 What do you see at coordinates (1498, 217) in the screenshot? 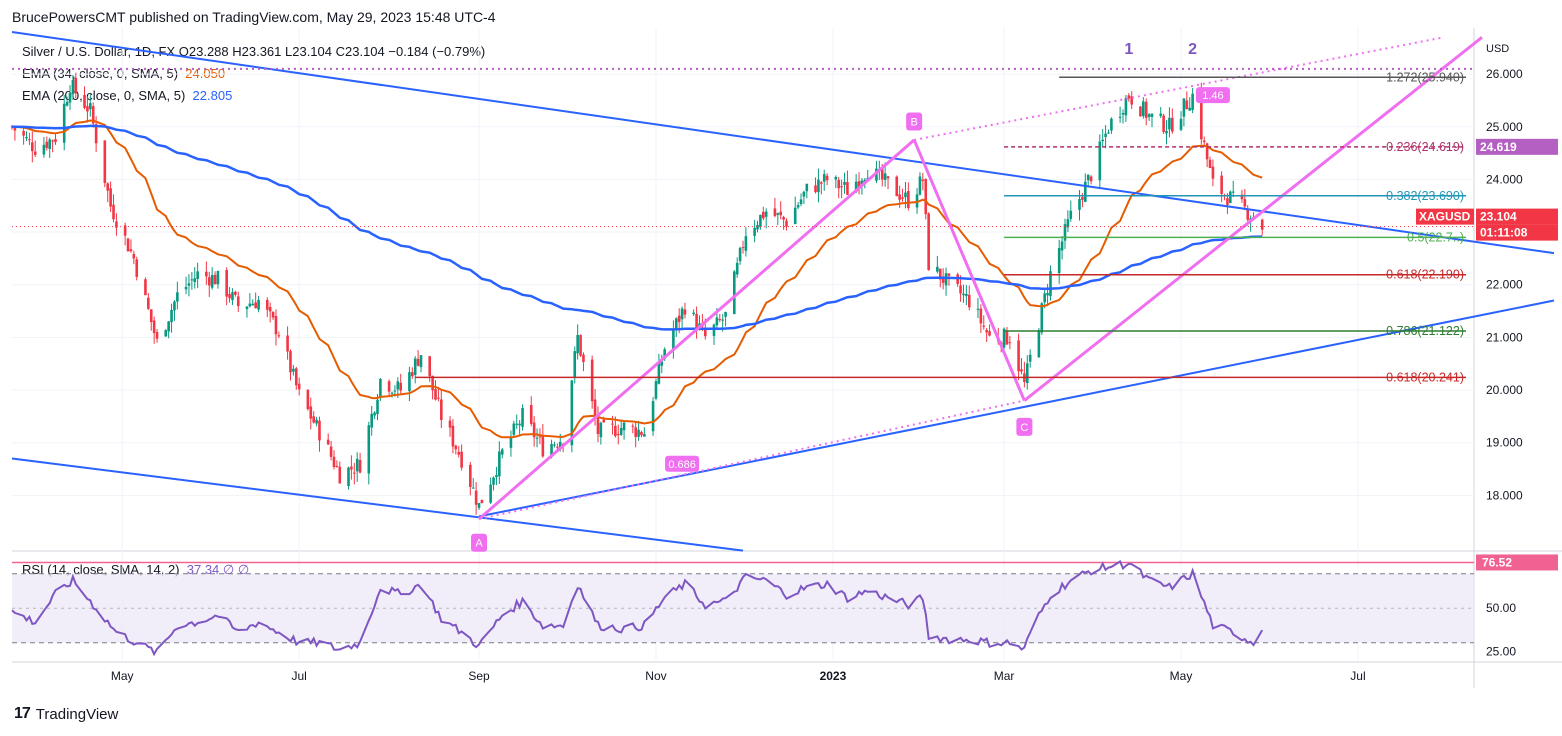
I see `badge-last-price-text: 23.104` at bounding box center [1498, 217].